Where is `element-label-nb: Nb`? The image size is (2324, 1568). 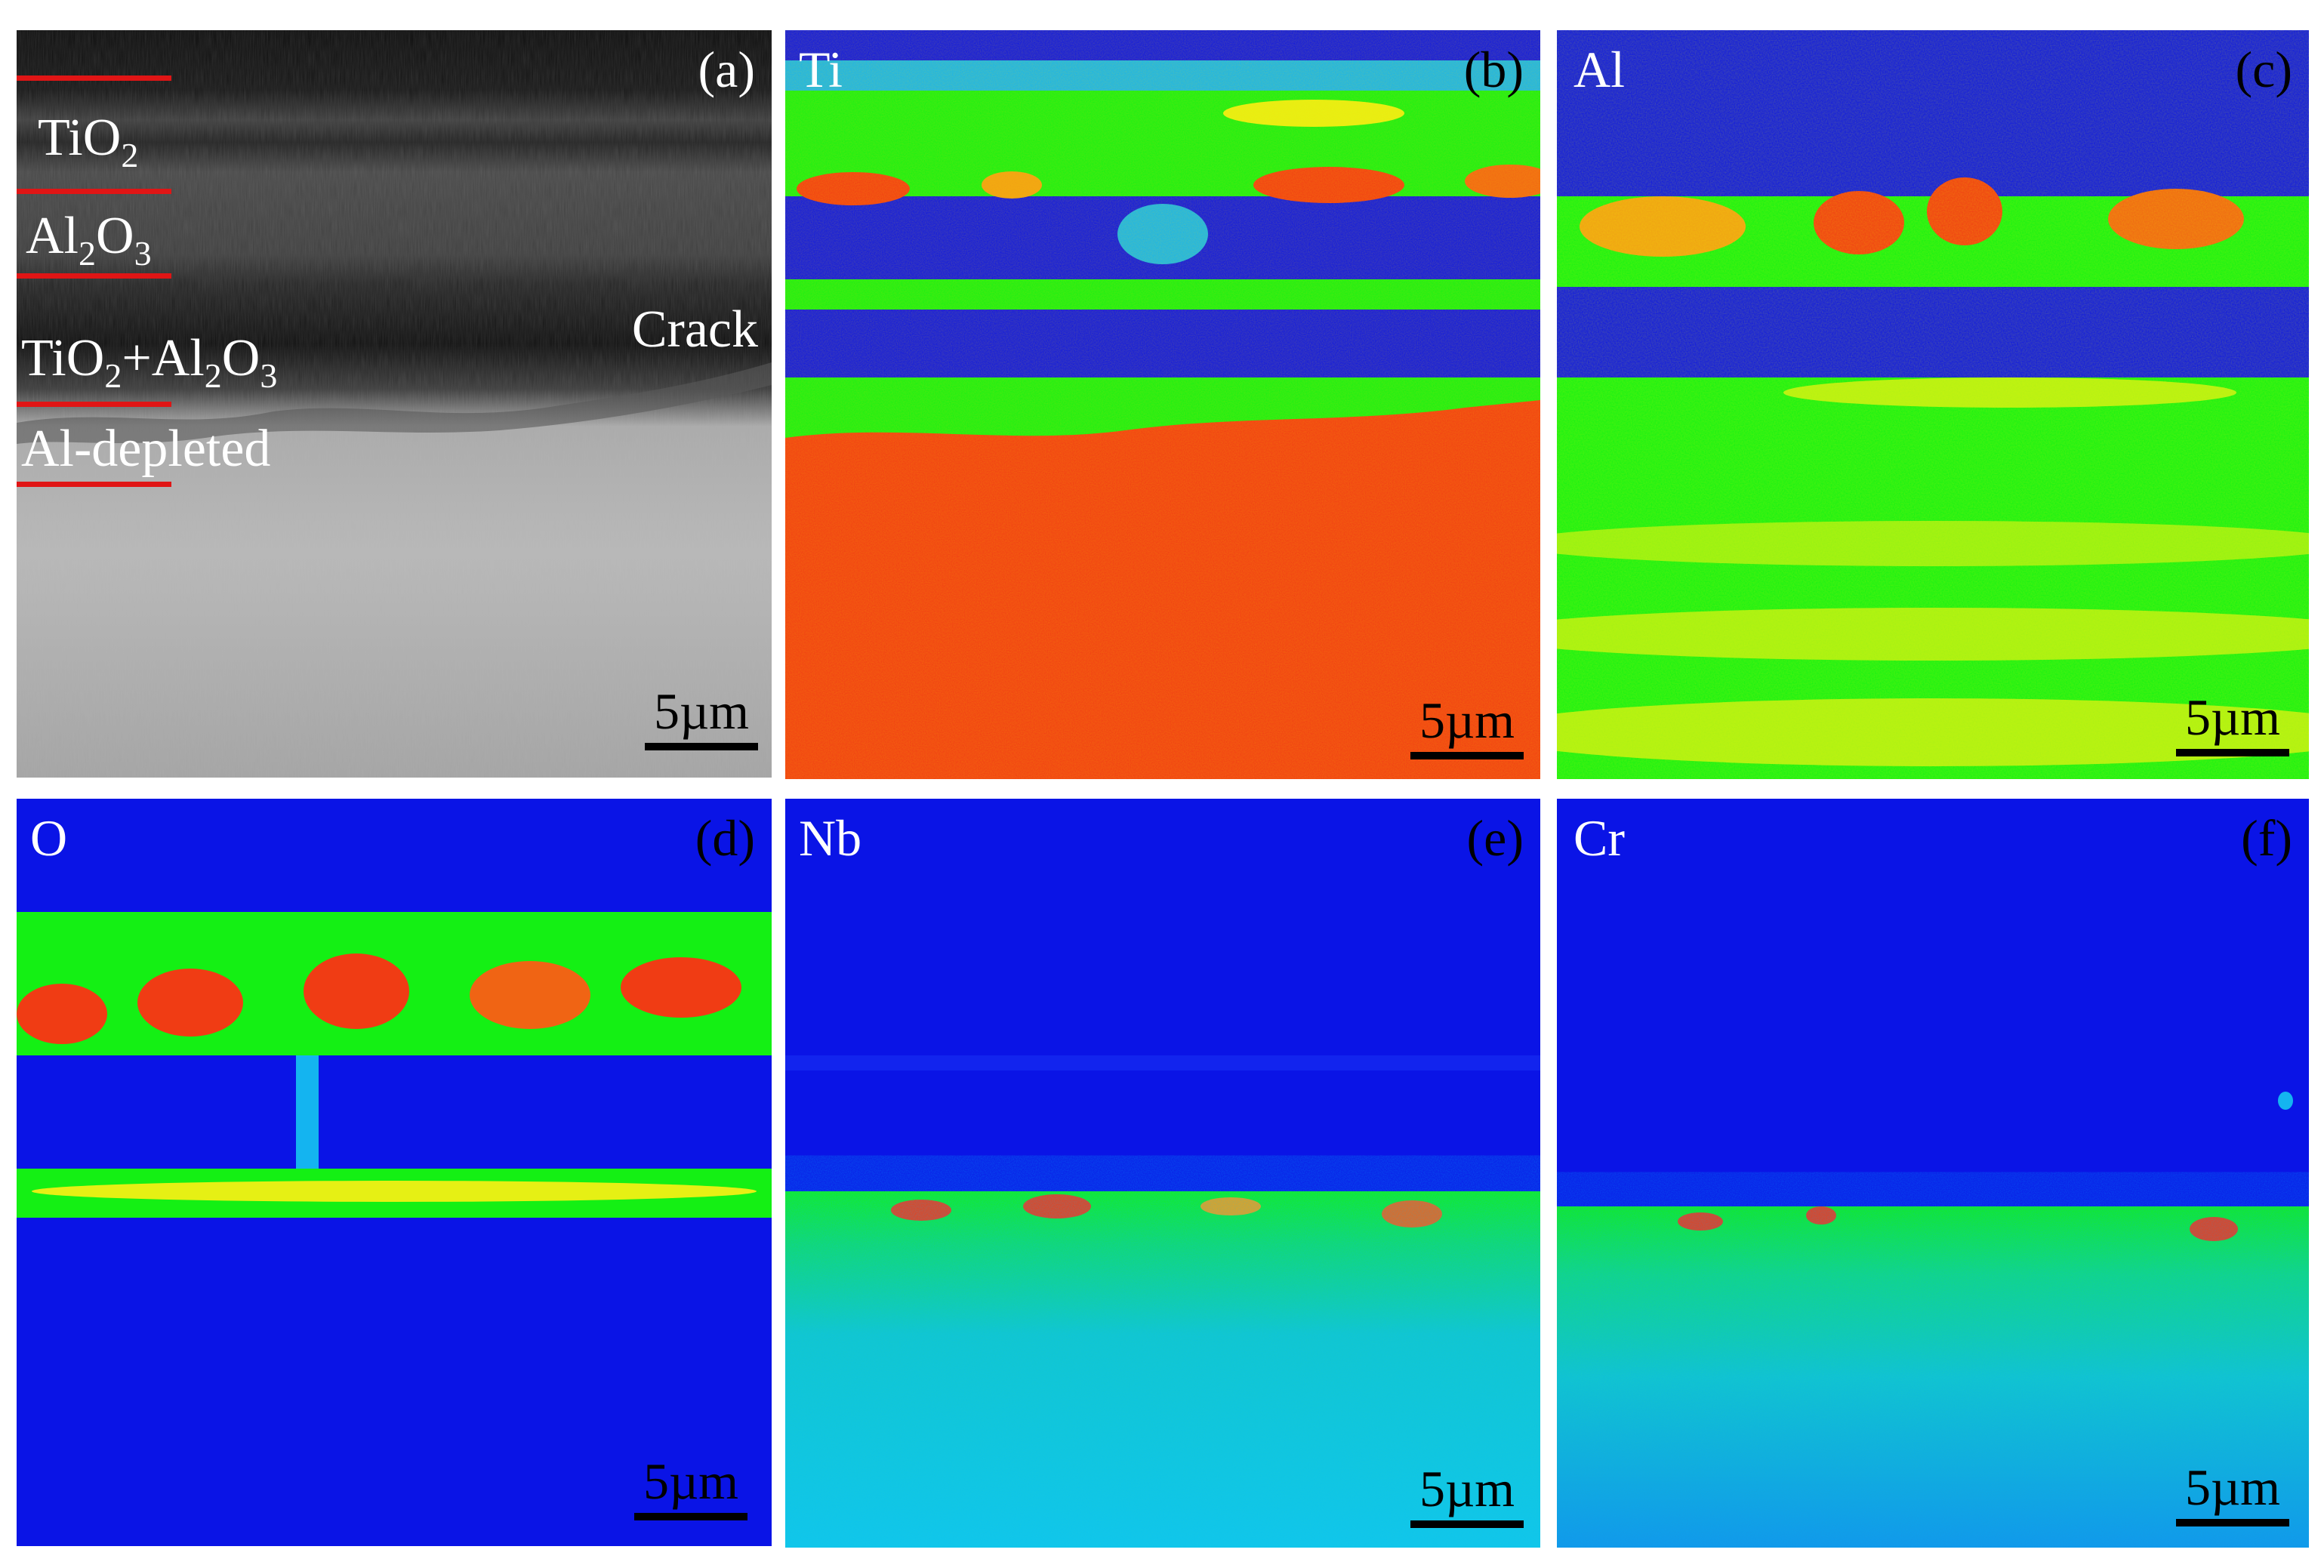
element-label-nb: Nb is located at coordinates (830, 838).